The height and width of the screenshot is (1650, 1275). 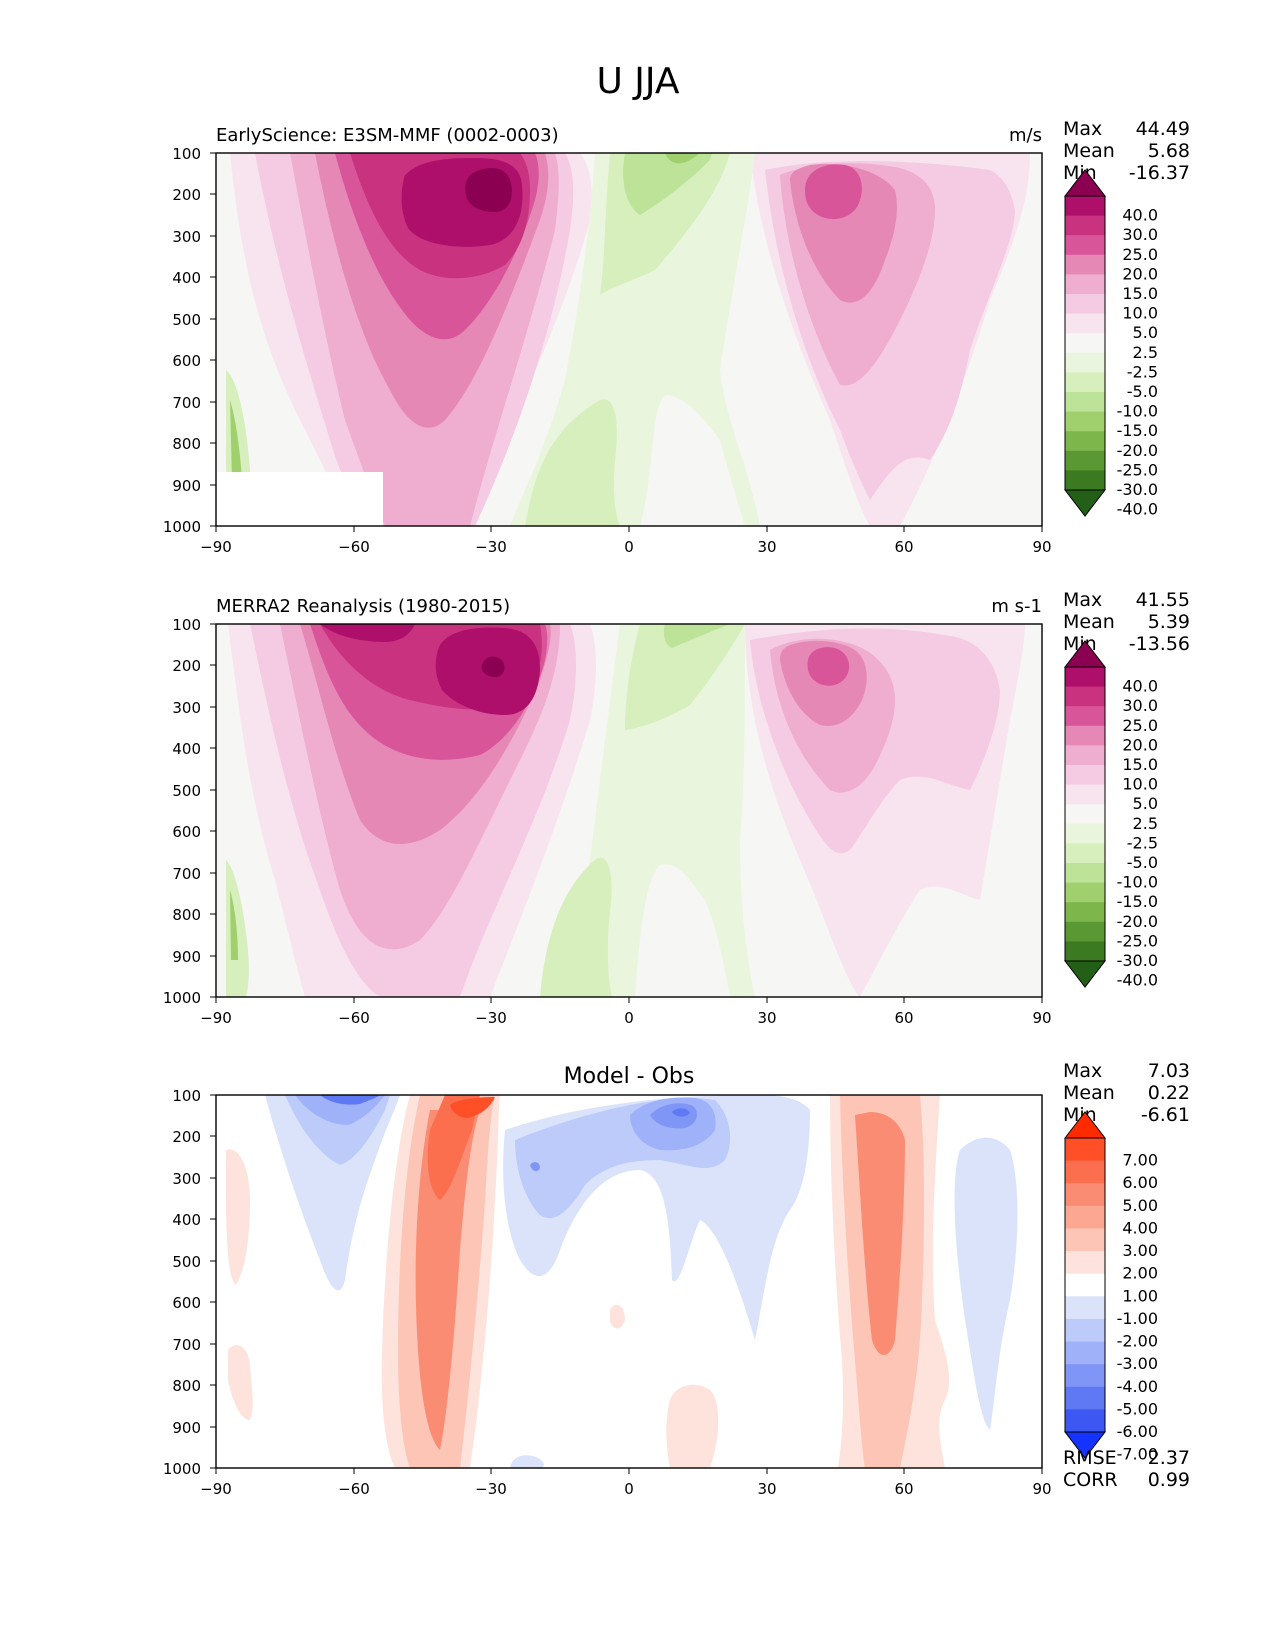 What do you see at coordinates (1140, 1182) in the screenshot?
I see `colorbar-level-label: 6.00` at bounding box center [1140, 1182].